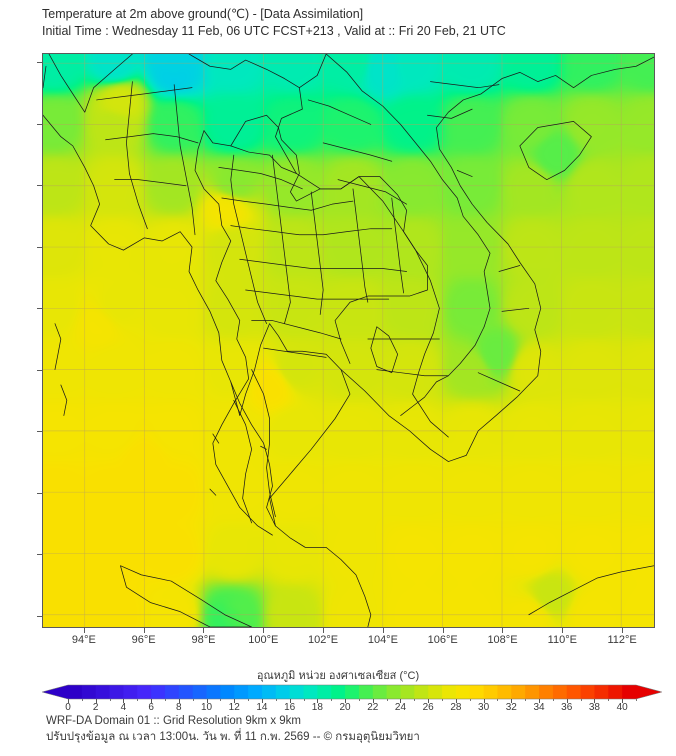 The height and width of the screenshot is (756, 676). I want to click on colorbar, so click(352, 692).